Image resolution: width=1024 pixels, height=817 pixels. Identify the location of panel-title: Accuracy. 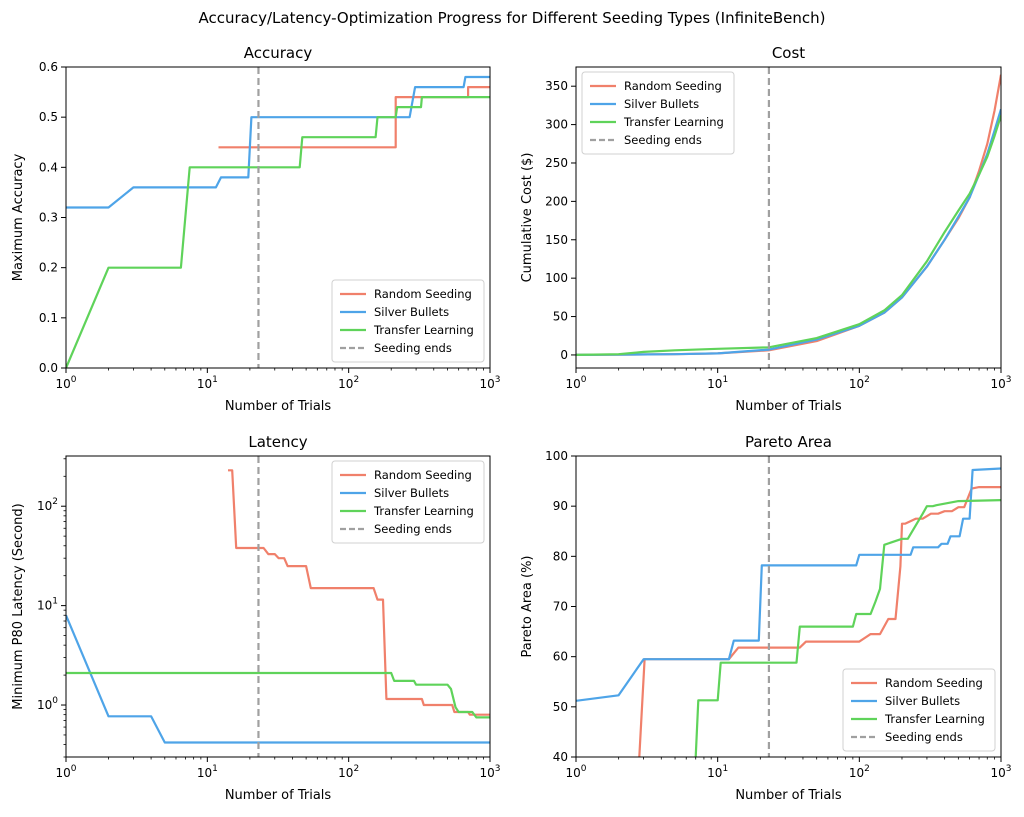
(278, 53).